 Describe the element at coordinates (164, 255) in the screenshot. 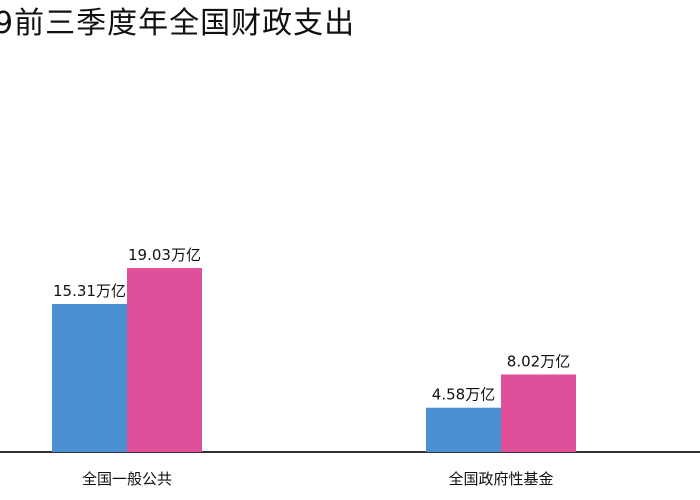

I see `data-label-1-2: 19.03万亿` at that location.